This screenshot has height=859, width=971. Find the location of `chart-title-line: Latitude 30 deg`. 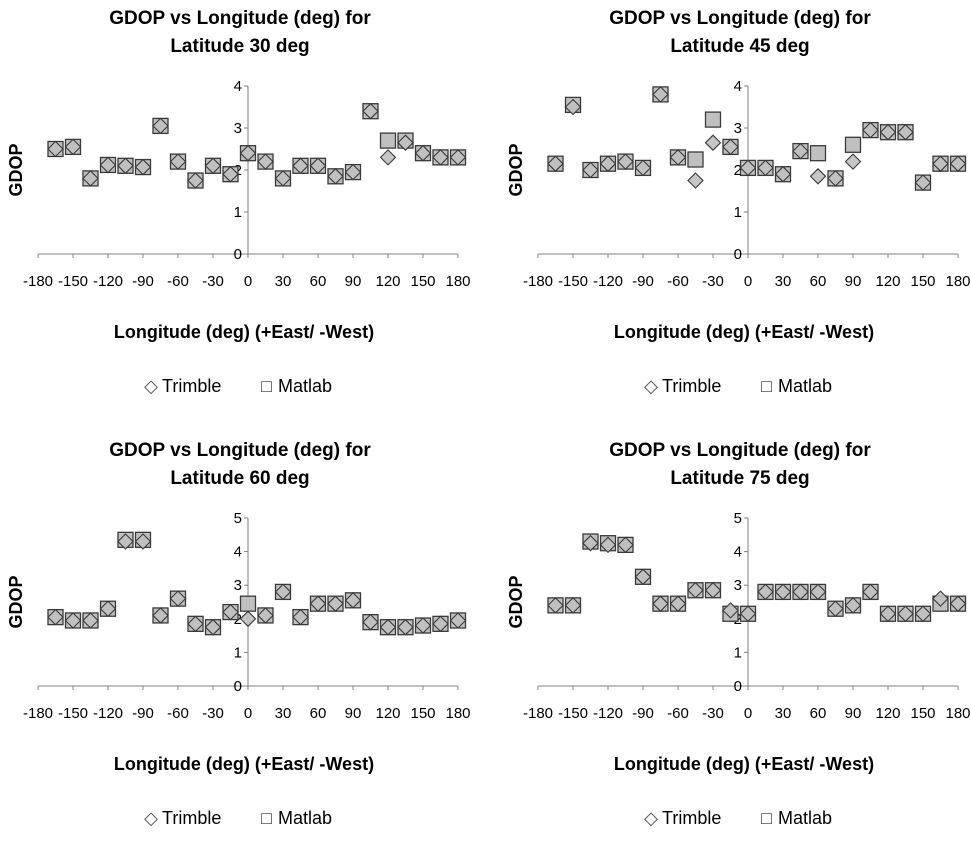

chart-title-line: Latitude 30 deg is located at coordinates (239, 46).